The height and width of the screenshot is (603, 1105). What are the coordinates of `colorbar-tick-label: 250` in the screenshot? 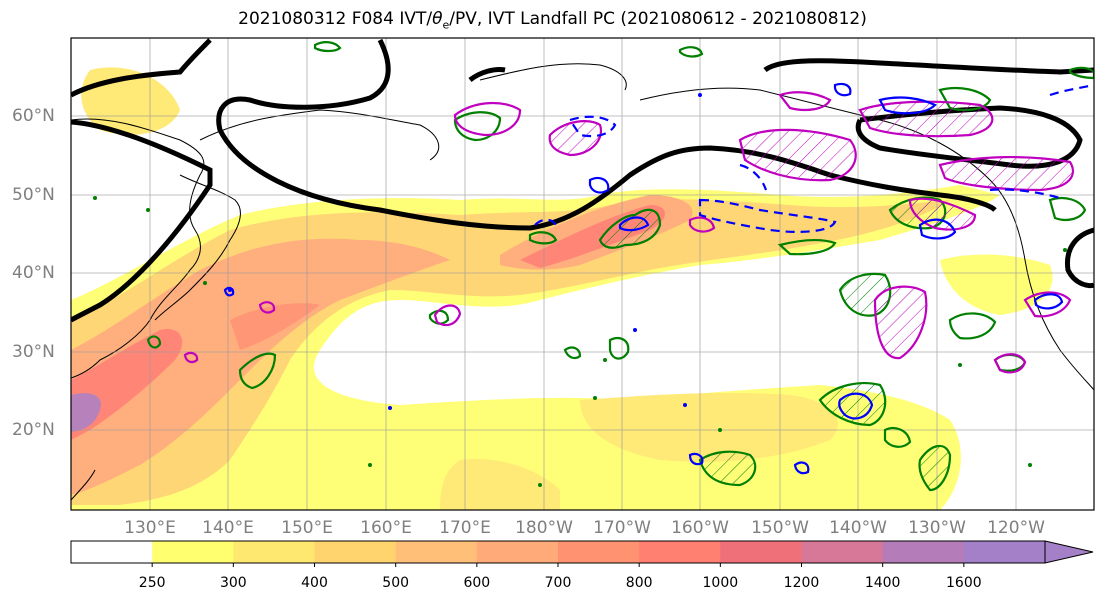 It's located at (152, 583).